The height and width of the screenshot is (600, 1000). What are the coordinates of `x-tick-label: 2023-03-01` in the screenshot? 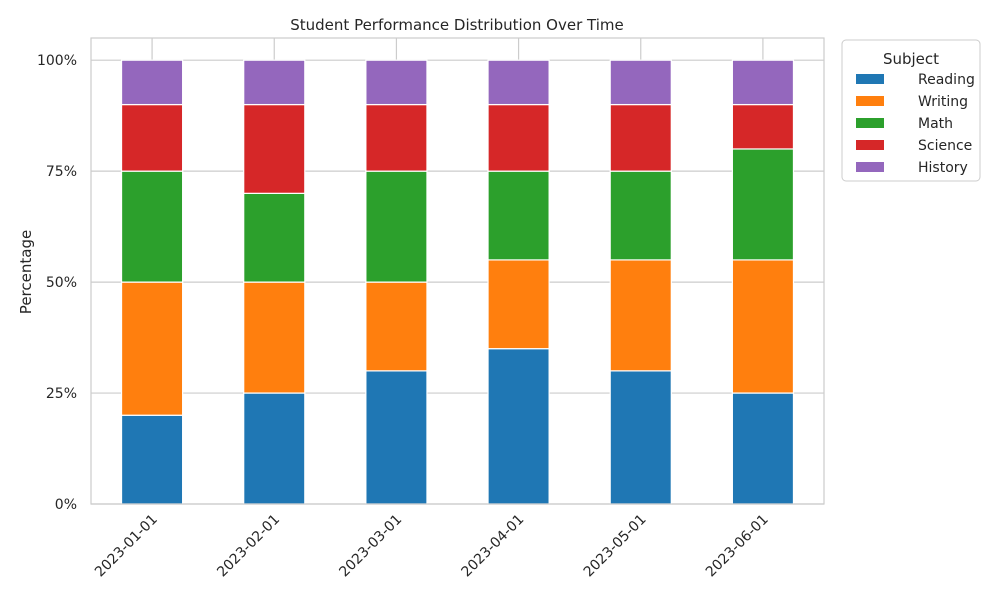 It's located at (370, 546).